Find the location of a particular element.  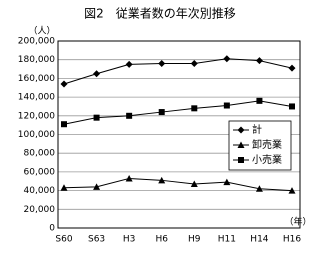

x-tick-label: H6 is located at coordinates (161, 240).